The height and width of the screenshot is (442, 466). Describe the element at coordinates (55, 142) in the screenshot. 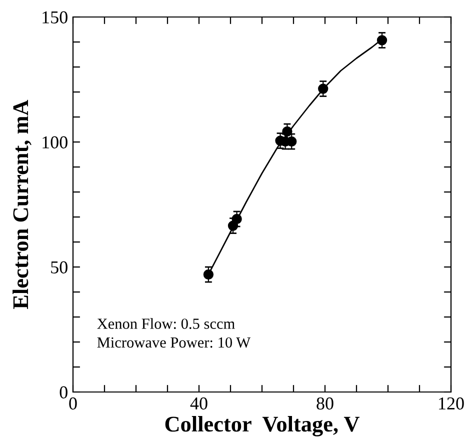

I see `y-tick-label: 100` at that location.